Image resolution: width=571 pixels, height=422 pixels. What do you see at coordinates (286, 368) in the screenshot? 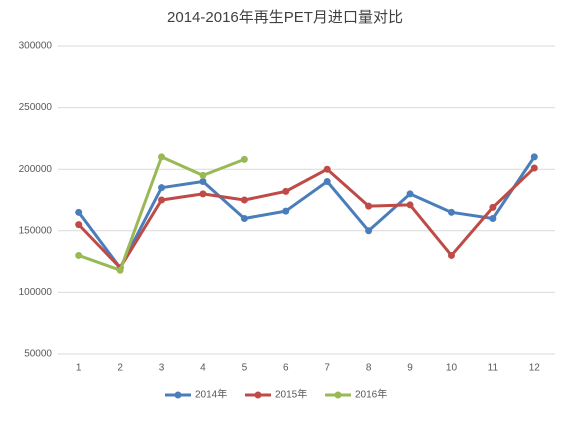
I see `x-tick-label: 6` at bounding box center [286, 368].